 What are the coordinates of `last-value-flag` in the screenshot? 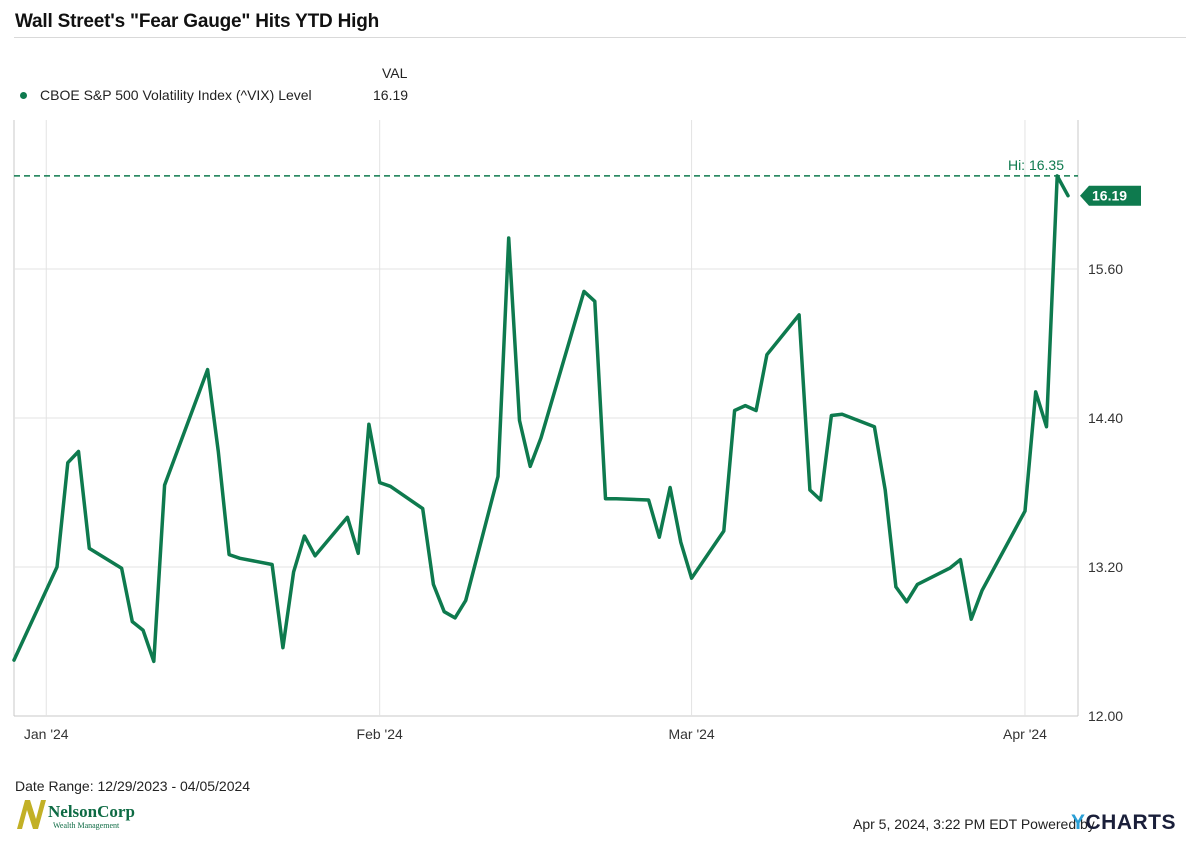 It's located at (1110, 195).